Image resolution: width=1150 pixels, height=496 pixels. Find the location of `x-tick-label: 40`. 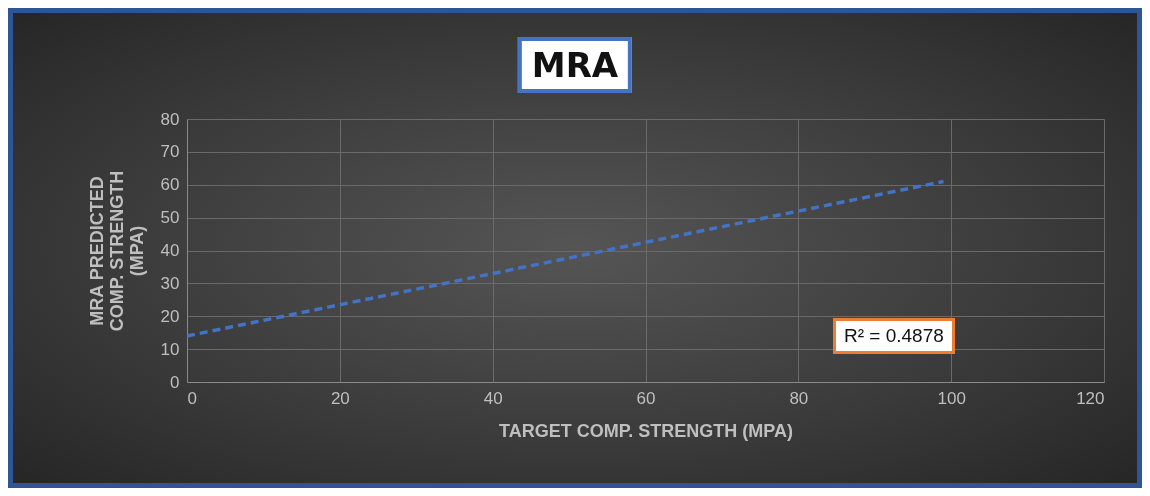

x-tick-label: 40 is located at coordinates (493, 398).